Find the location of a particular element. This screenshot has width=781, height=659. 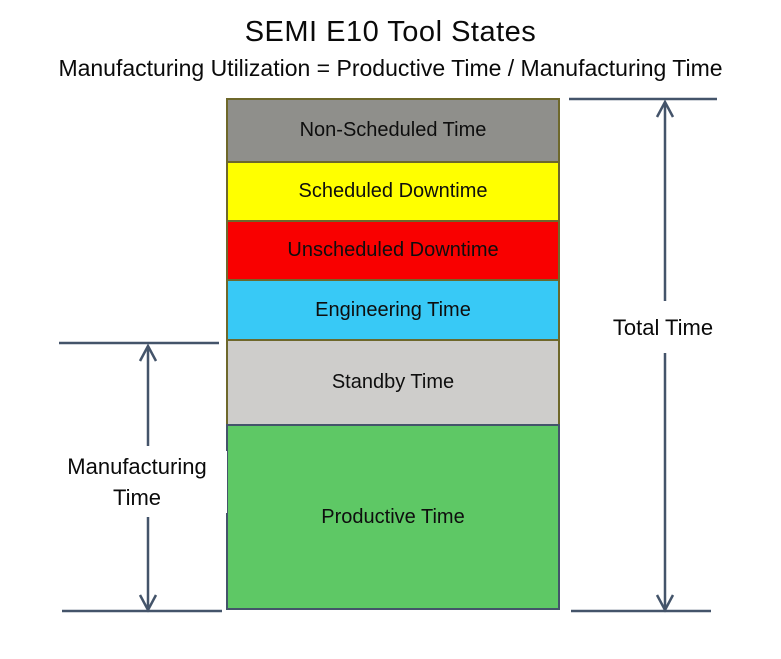

bar-segment: Engineering Time is located at coordinates (393, 310).